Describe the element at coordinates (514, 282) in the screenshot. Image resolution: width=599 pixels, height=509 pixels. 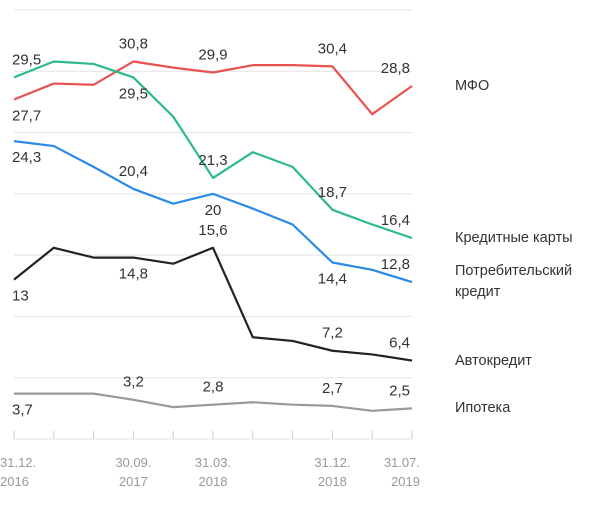
I see `legend-label: Потребительский кредит` at that location.